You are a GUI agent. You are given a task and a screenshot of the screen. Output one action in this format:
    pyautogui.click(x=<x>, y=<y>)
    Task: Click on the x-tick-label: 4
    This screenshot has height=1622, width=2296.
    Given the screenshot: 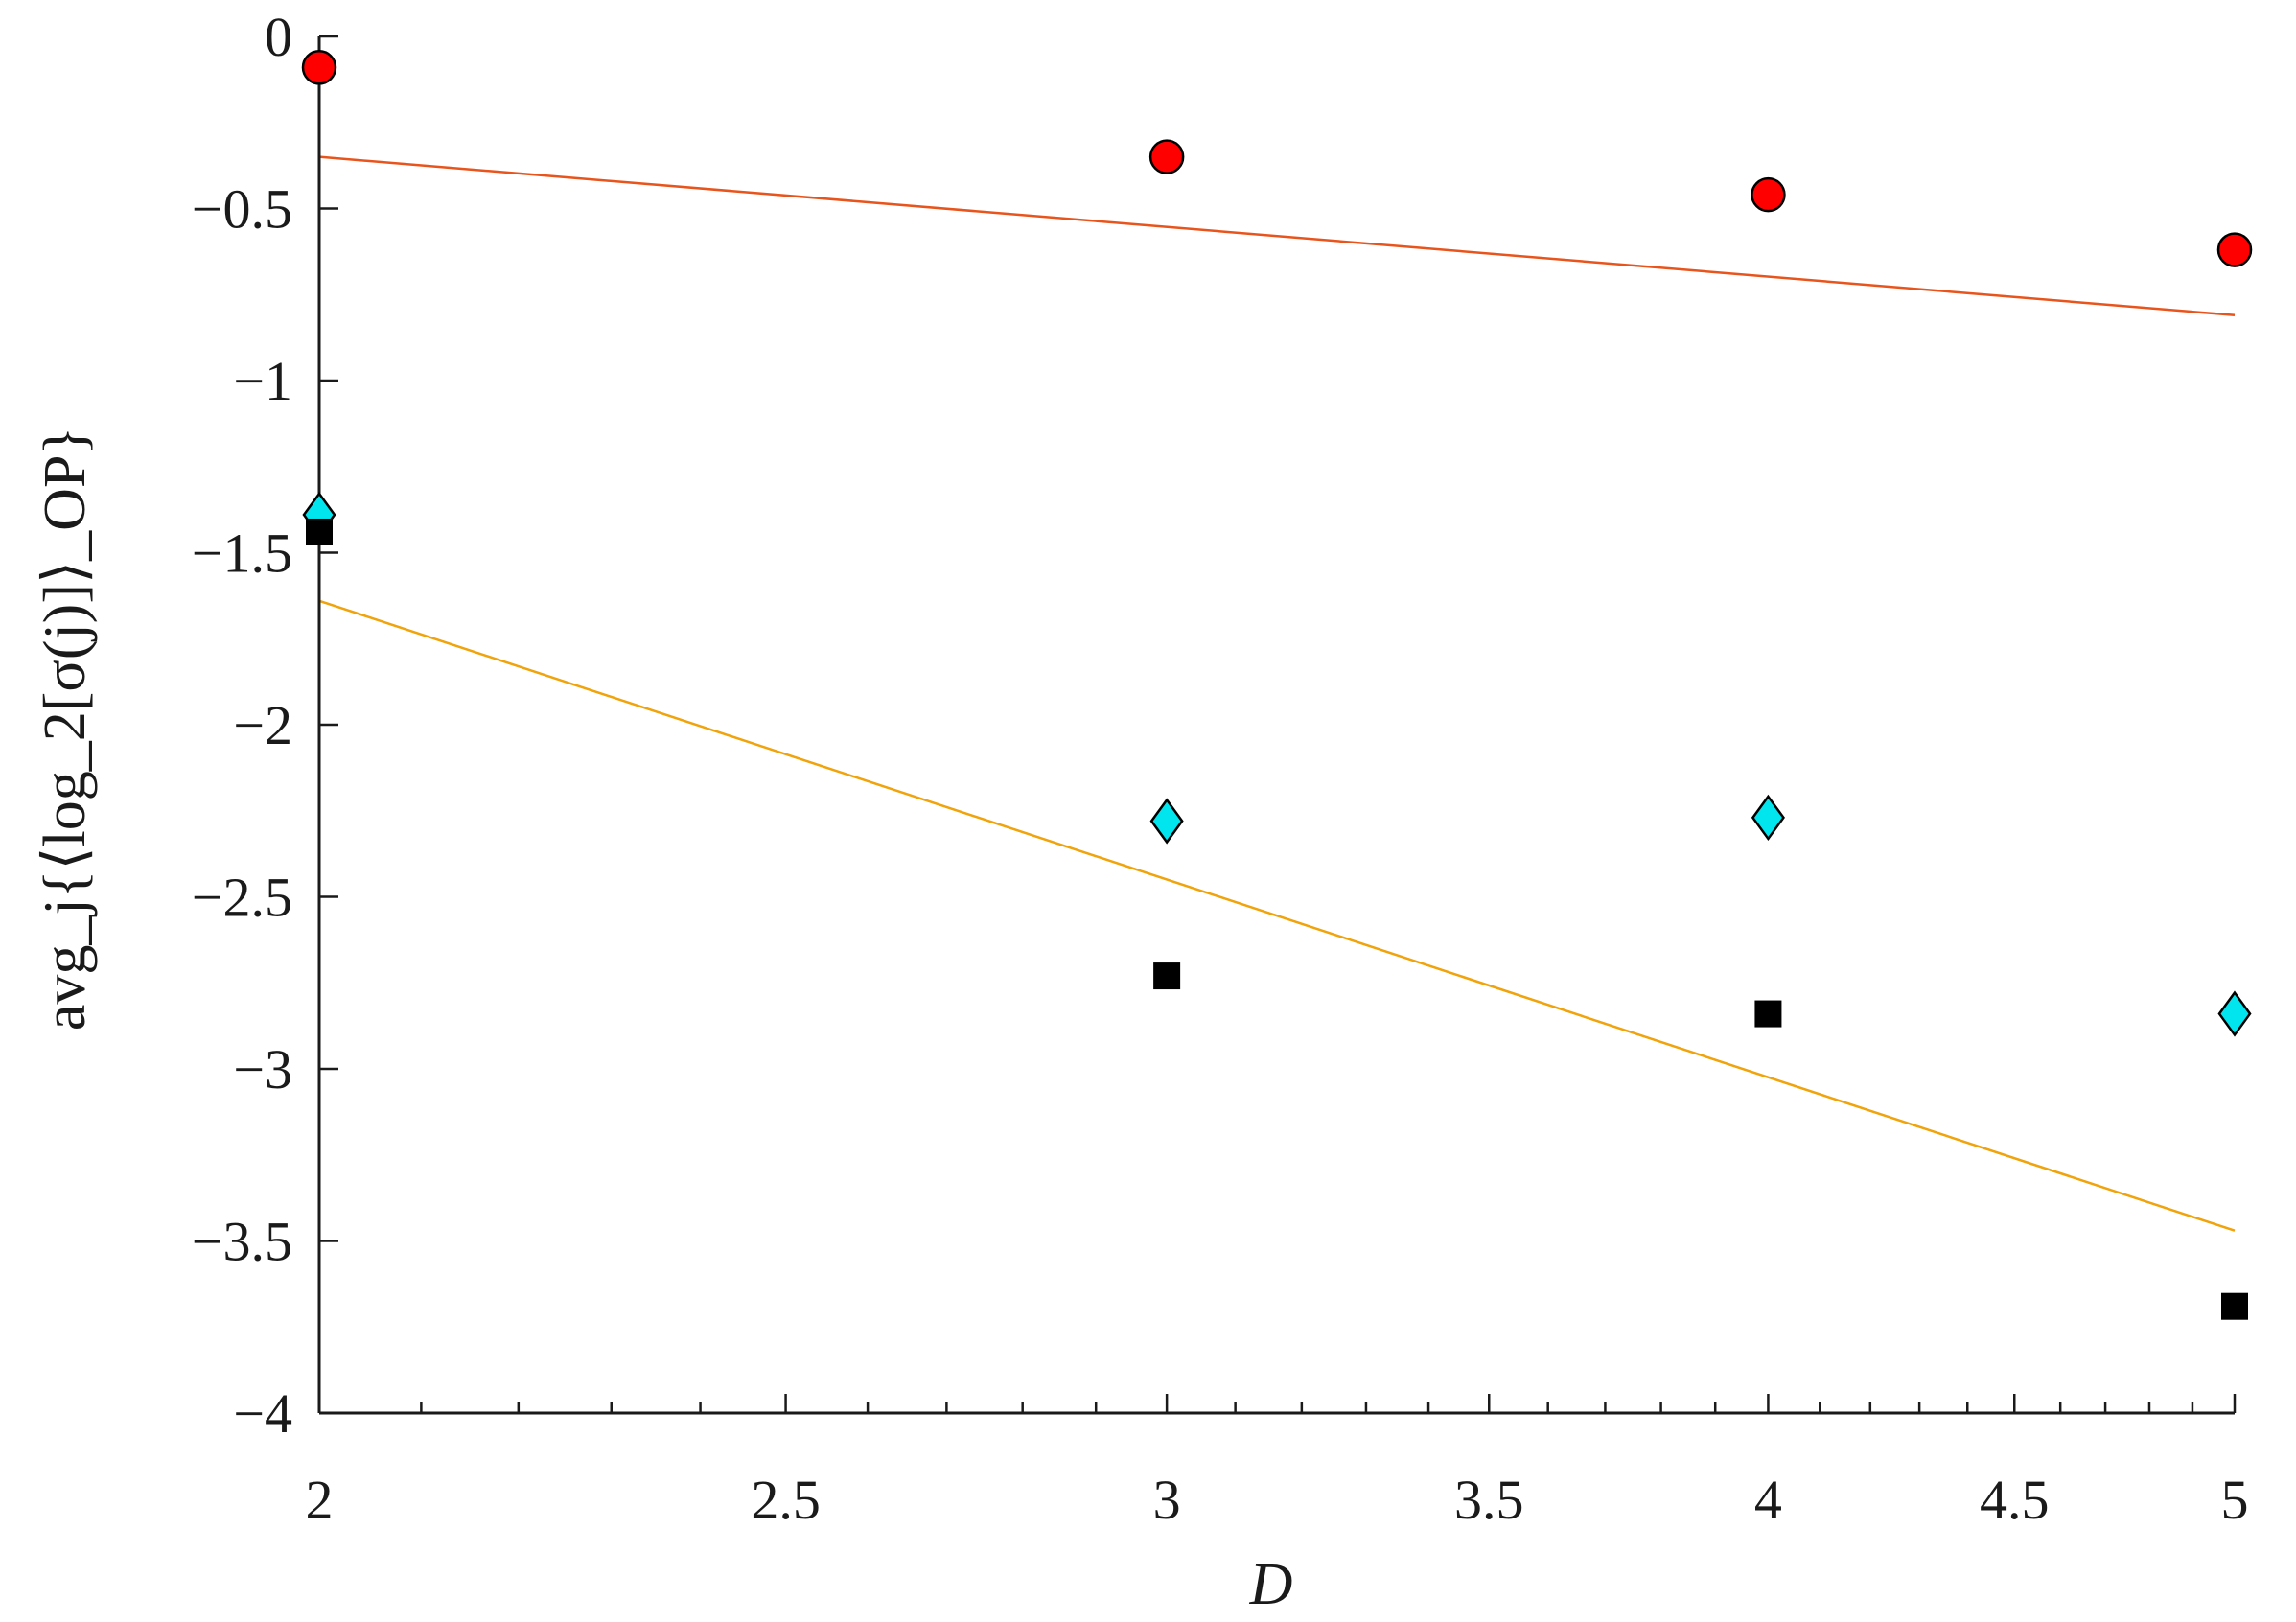 What is the action you would take?
    pyautogui.click(x=1768, y=1500)
    